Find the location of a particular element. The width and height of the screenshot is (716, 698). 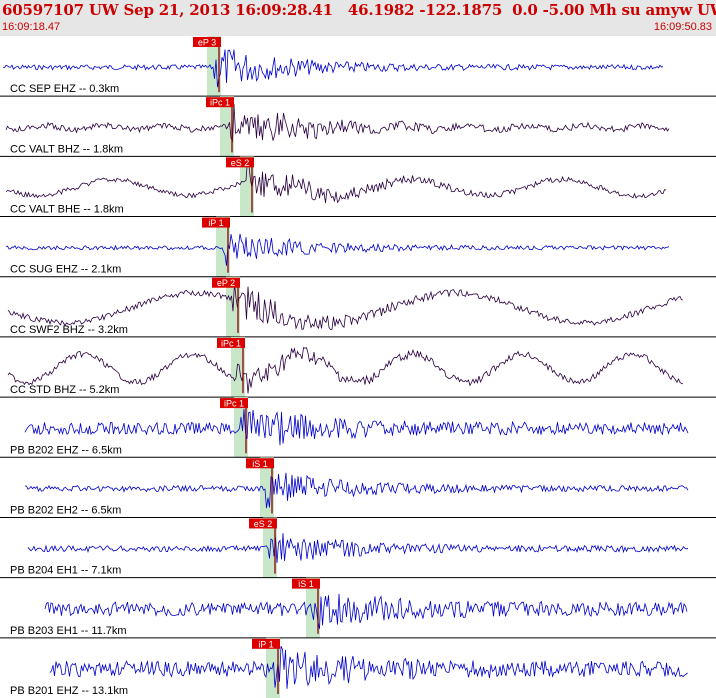

trace-row: eP 3 CC SEP EHZ -- 0.3km is located at coordinates (358, 66).